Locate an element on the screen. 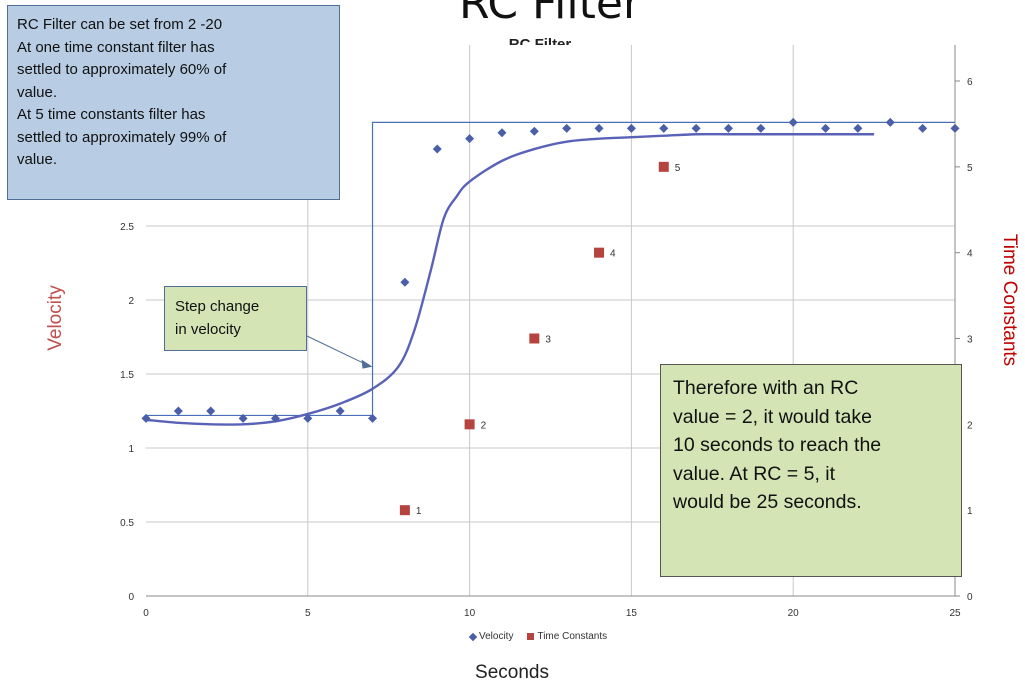 Image resolution: width=1025 pixels, height=696 pixels. y2-tick-label: 0 is located at coordinates (970, 597).